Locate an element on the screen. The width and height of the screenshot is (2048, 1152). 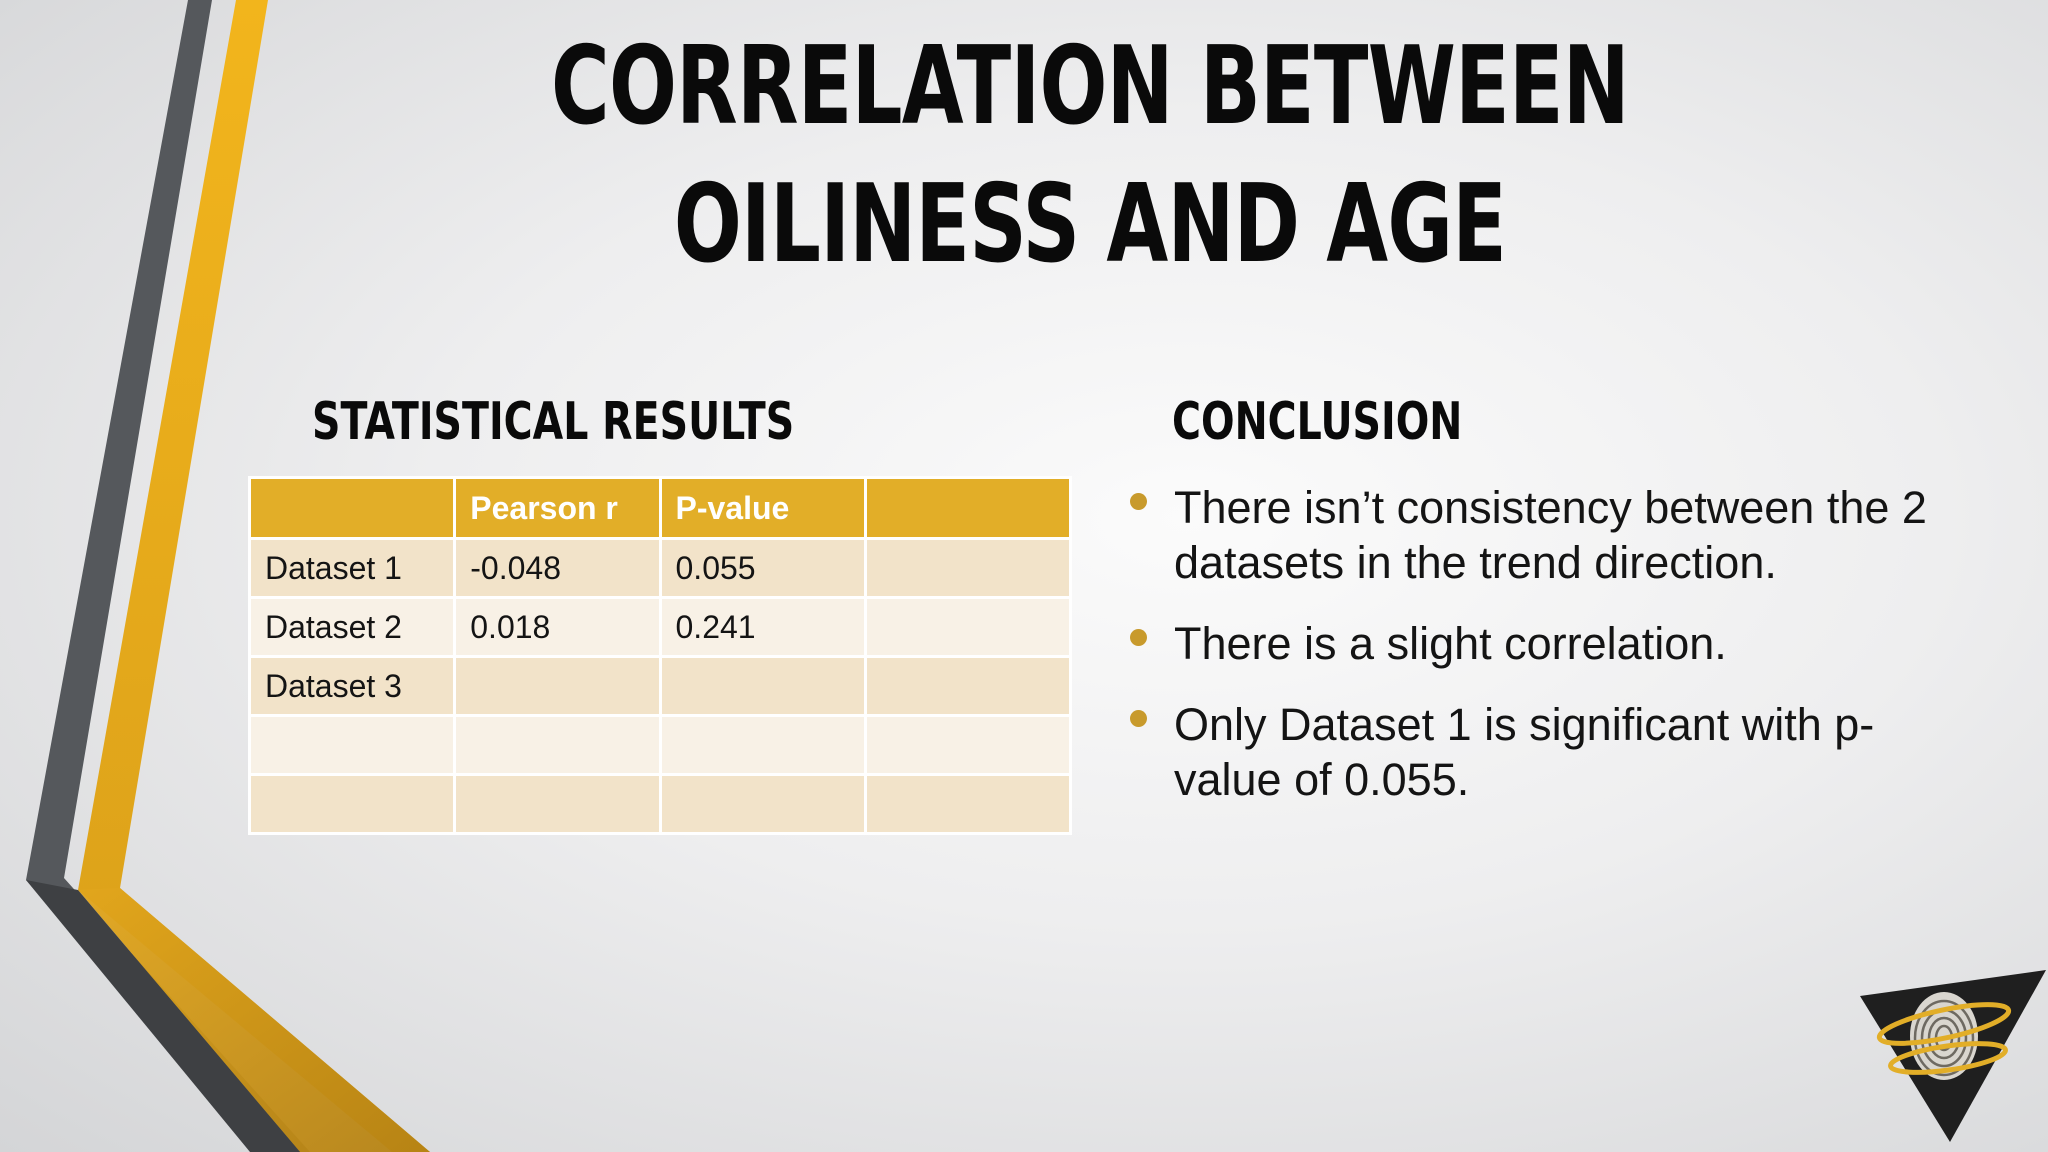
table-cell: 0.055 is located at coordinates (762, 568).